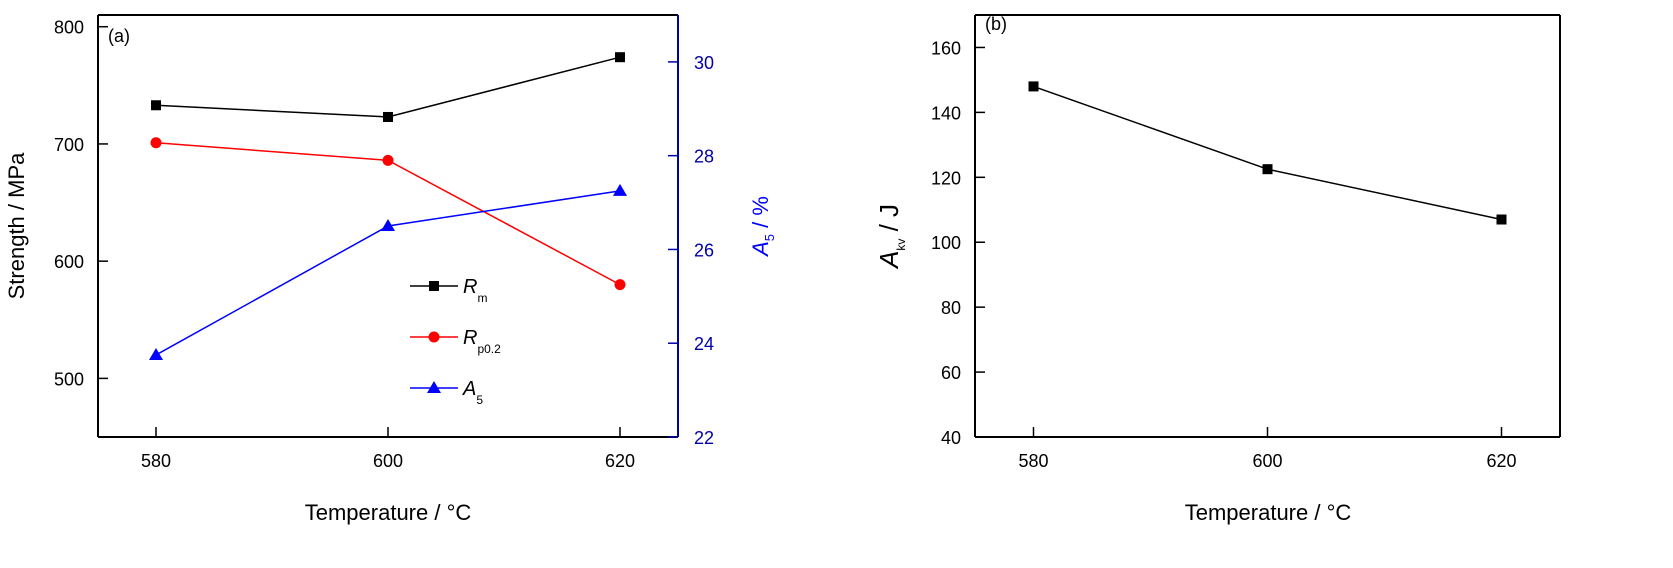  I want to click on y2-axis-title-a: A5 / %, so click(762, 227).